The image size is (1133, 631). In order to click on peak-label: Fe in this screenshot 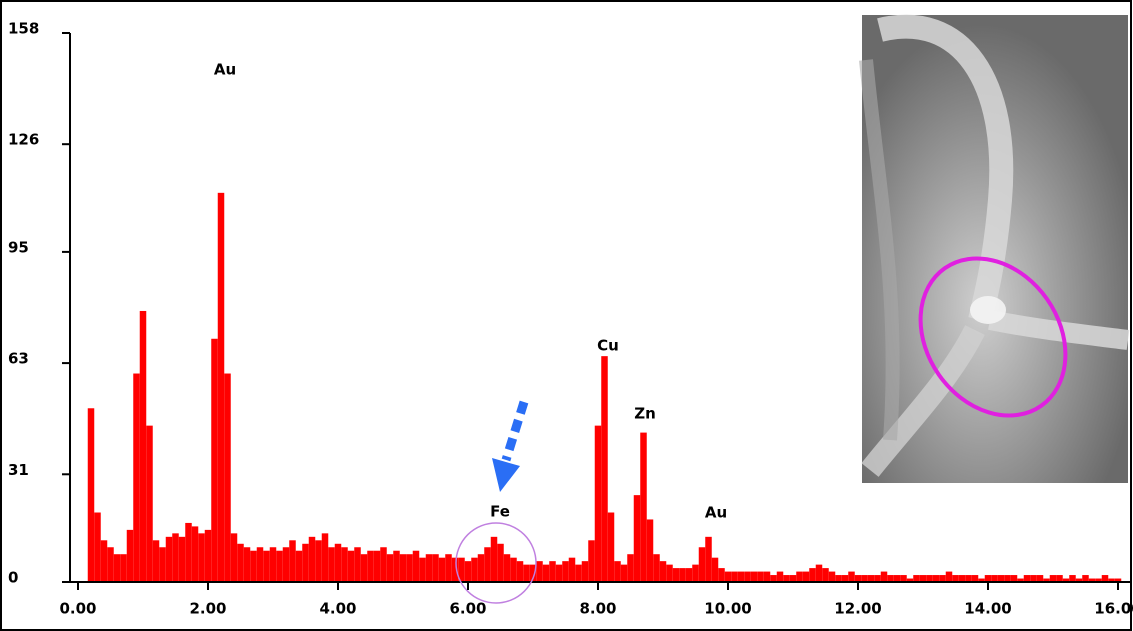, I will do `click(500, 512)`.